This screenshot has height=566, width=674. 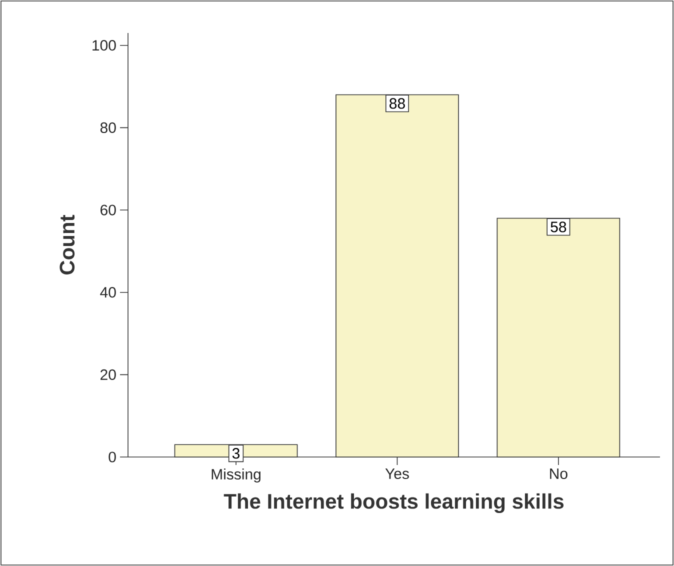 I want to click on y-tick-label: 60, so click(x=108, y=210).